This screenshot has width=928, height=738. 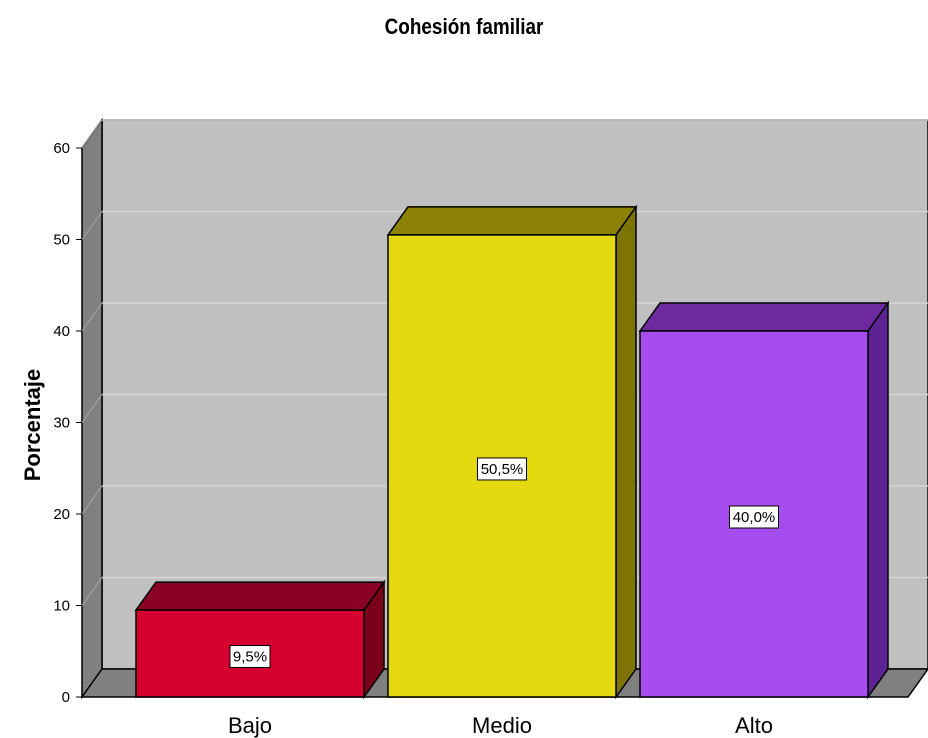 What do you see at coordinates (61, 148) in the screenshot?
I see `y-tick-label: 60` at bounding box center [61, 148].